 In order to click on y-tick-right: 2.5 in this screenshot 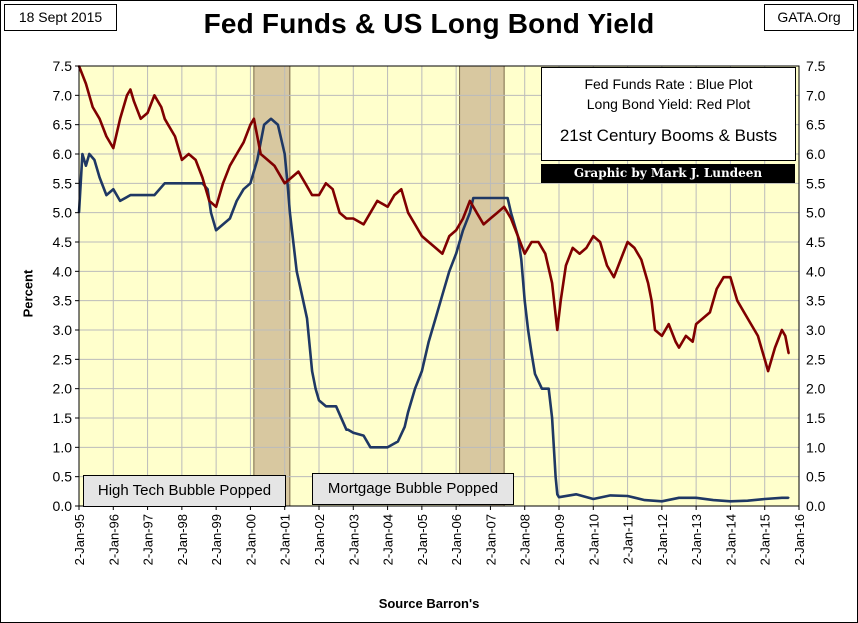, I will do `click(816, 359)`.